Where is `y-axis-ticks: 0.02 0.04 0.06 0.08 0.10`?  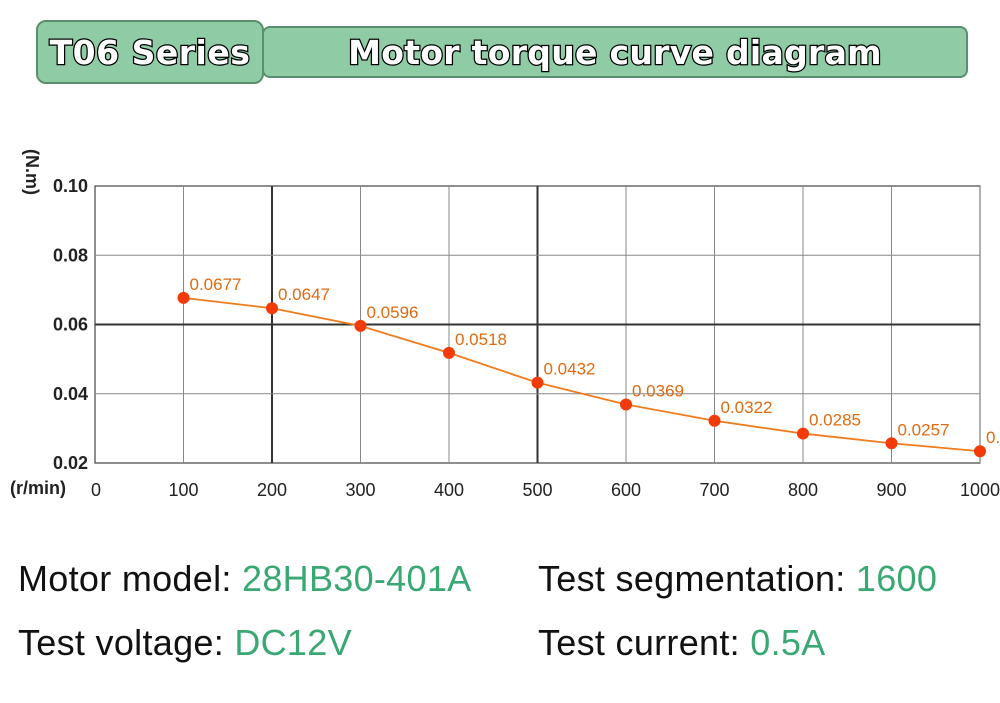
y-axis-ticks: 0.02 0.04 0.06 0.08 0.10 is located at coordinates (70, 324).